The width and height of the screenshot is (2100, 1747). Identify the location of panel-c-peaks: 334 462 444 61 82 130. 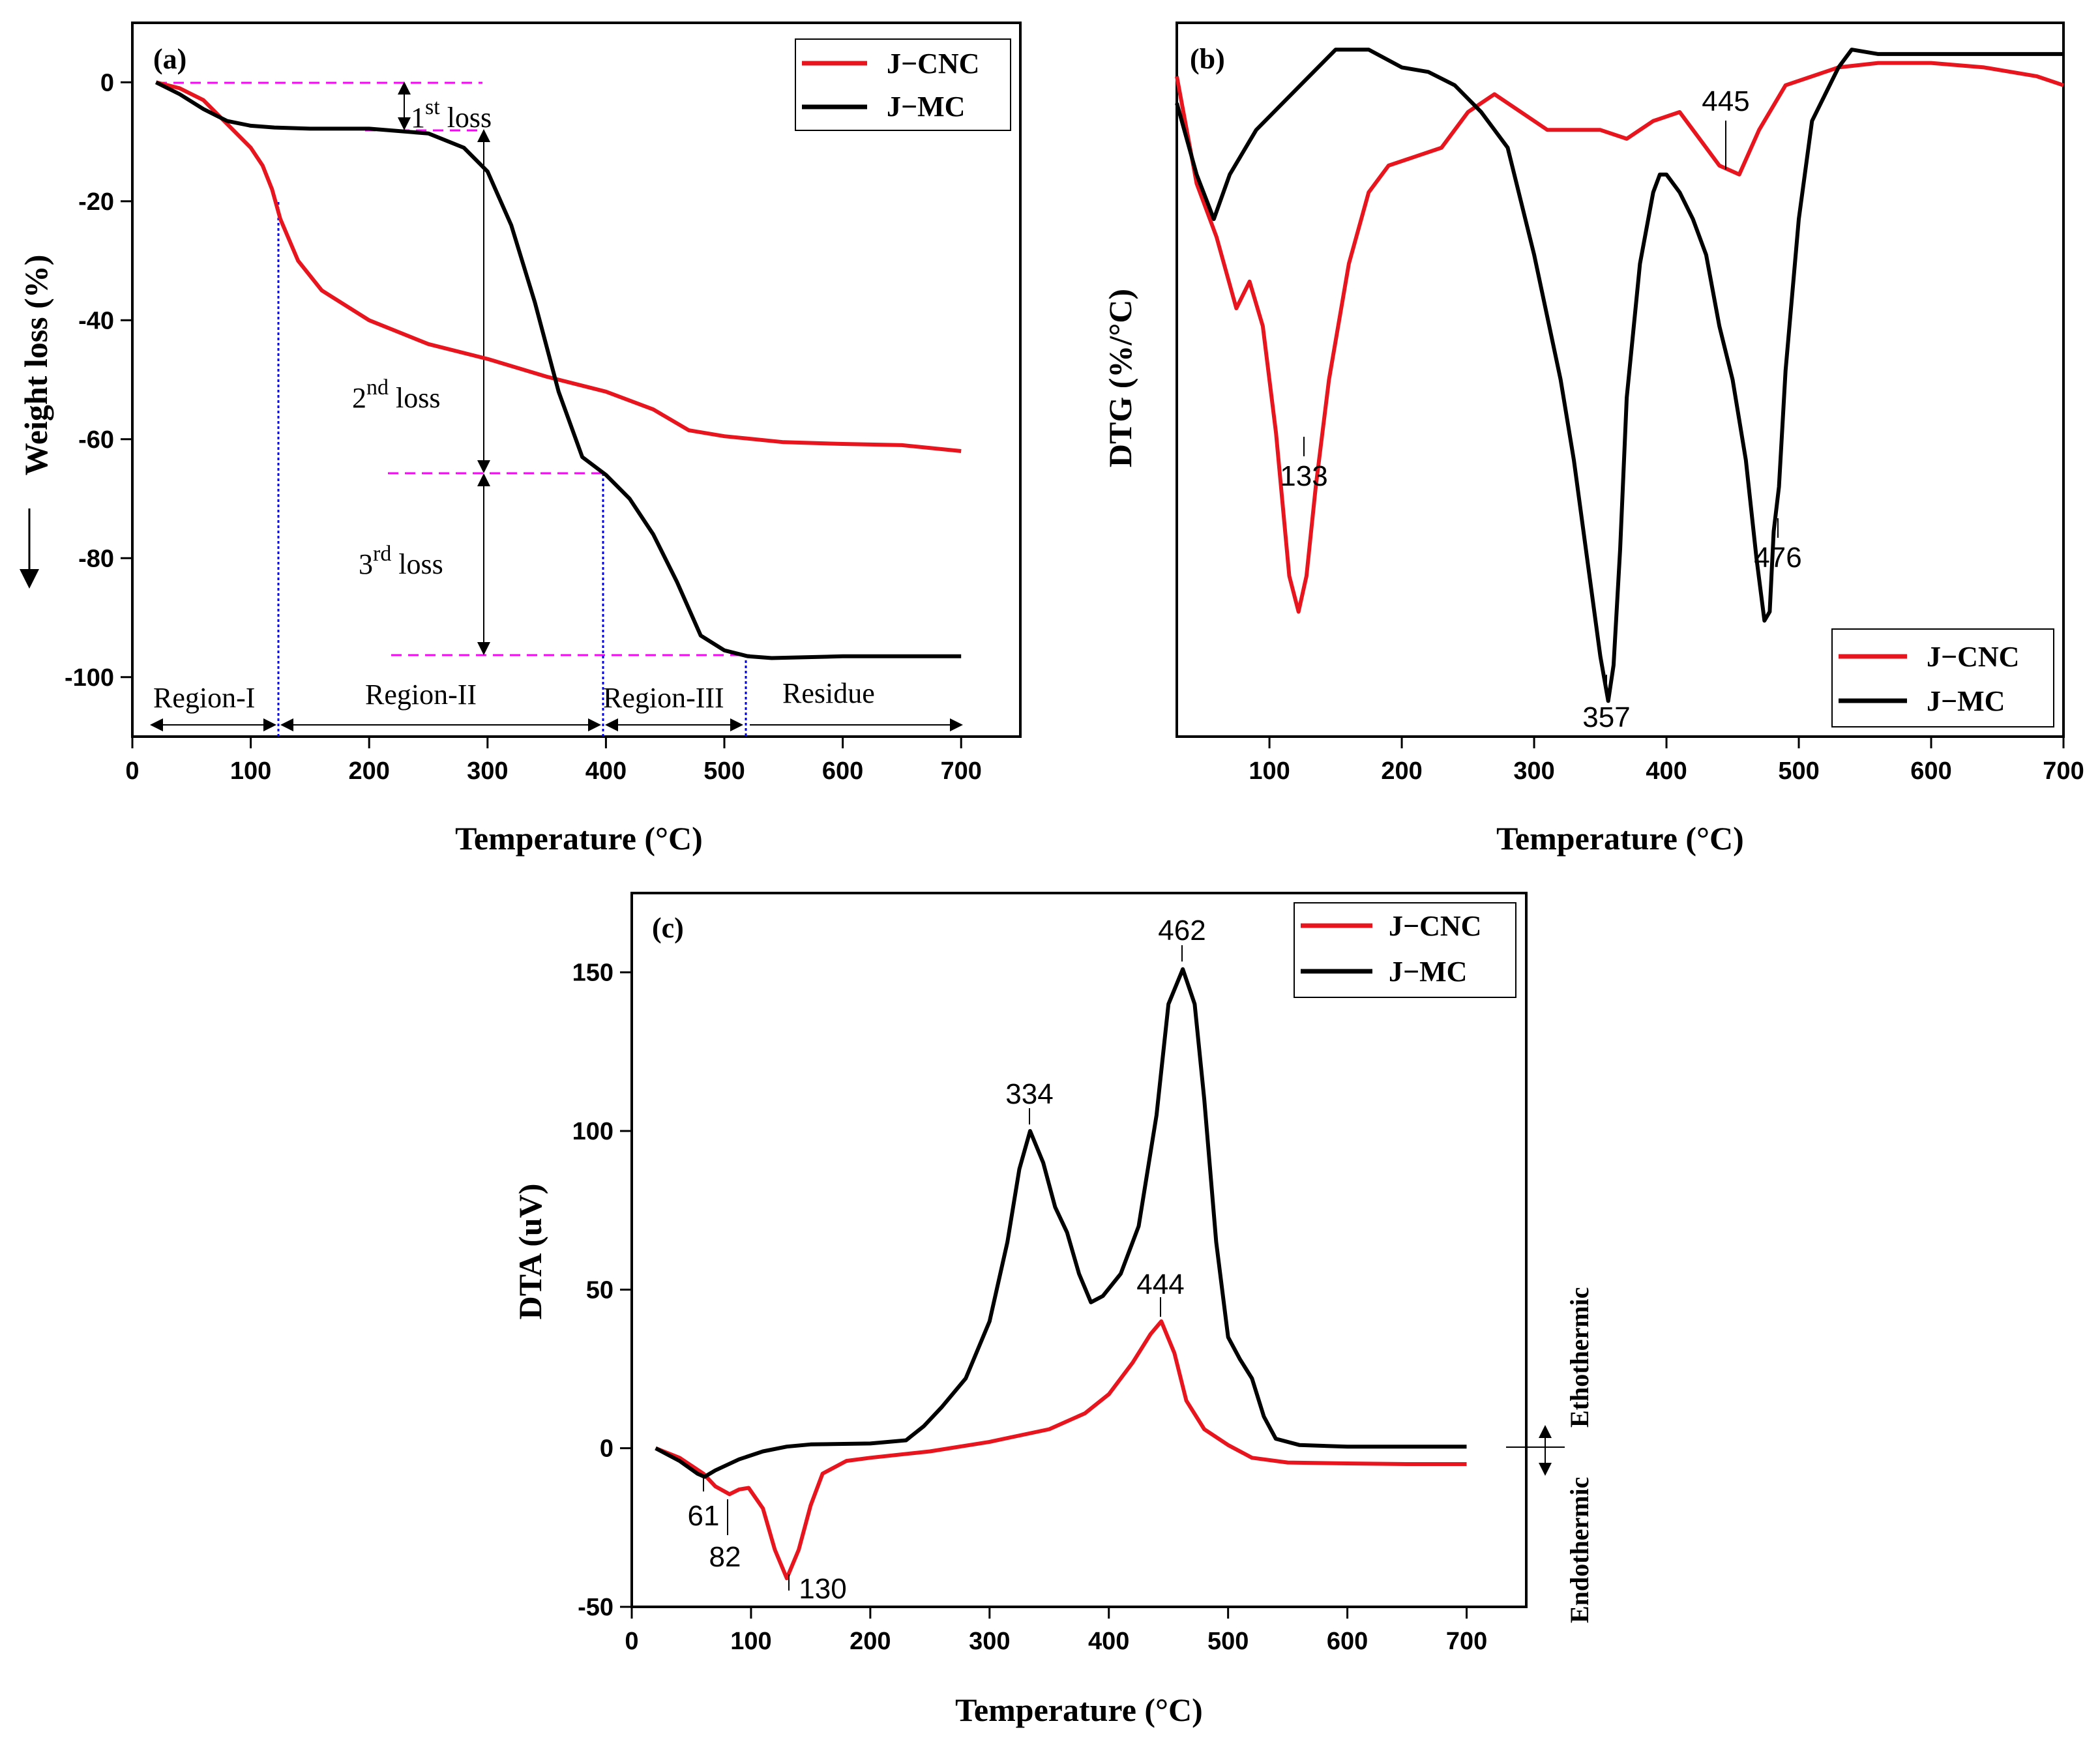
(947, 1260).